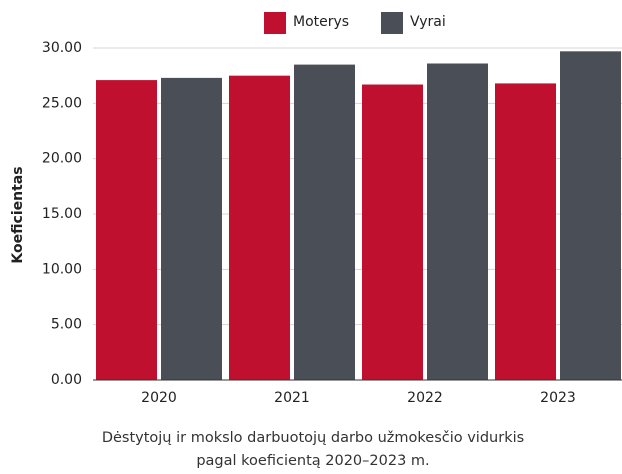 The height and width of the screenshot is (474, 622). I want to click on y-tick-label: 5.00, so click(66, 325).